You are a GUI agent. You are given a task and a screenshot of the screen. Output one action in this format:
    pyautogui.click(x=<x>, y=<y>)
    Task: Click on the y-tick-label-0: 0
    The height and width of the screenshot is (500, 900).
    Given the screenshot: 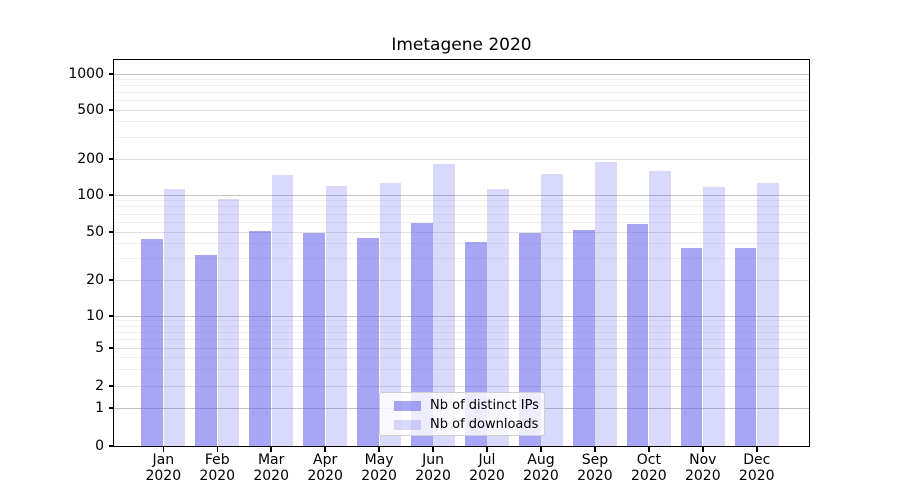 What is the action you would take?
    pyautogui.click(x=99, y=446)
    